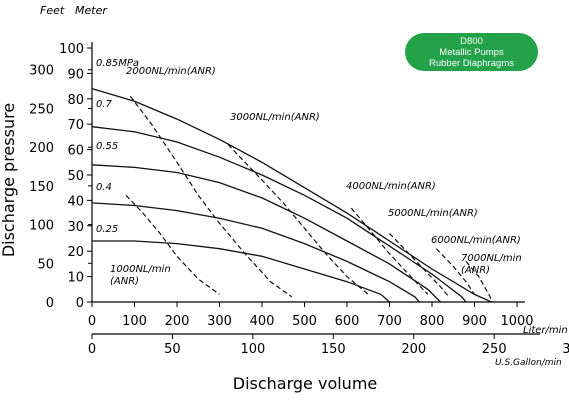 The height and width of the screenshot is (402, 569). I want to click on air-label: 5000NL/min(ANR), so click(433, 213).